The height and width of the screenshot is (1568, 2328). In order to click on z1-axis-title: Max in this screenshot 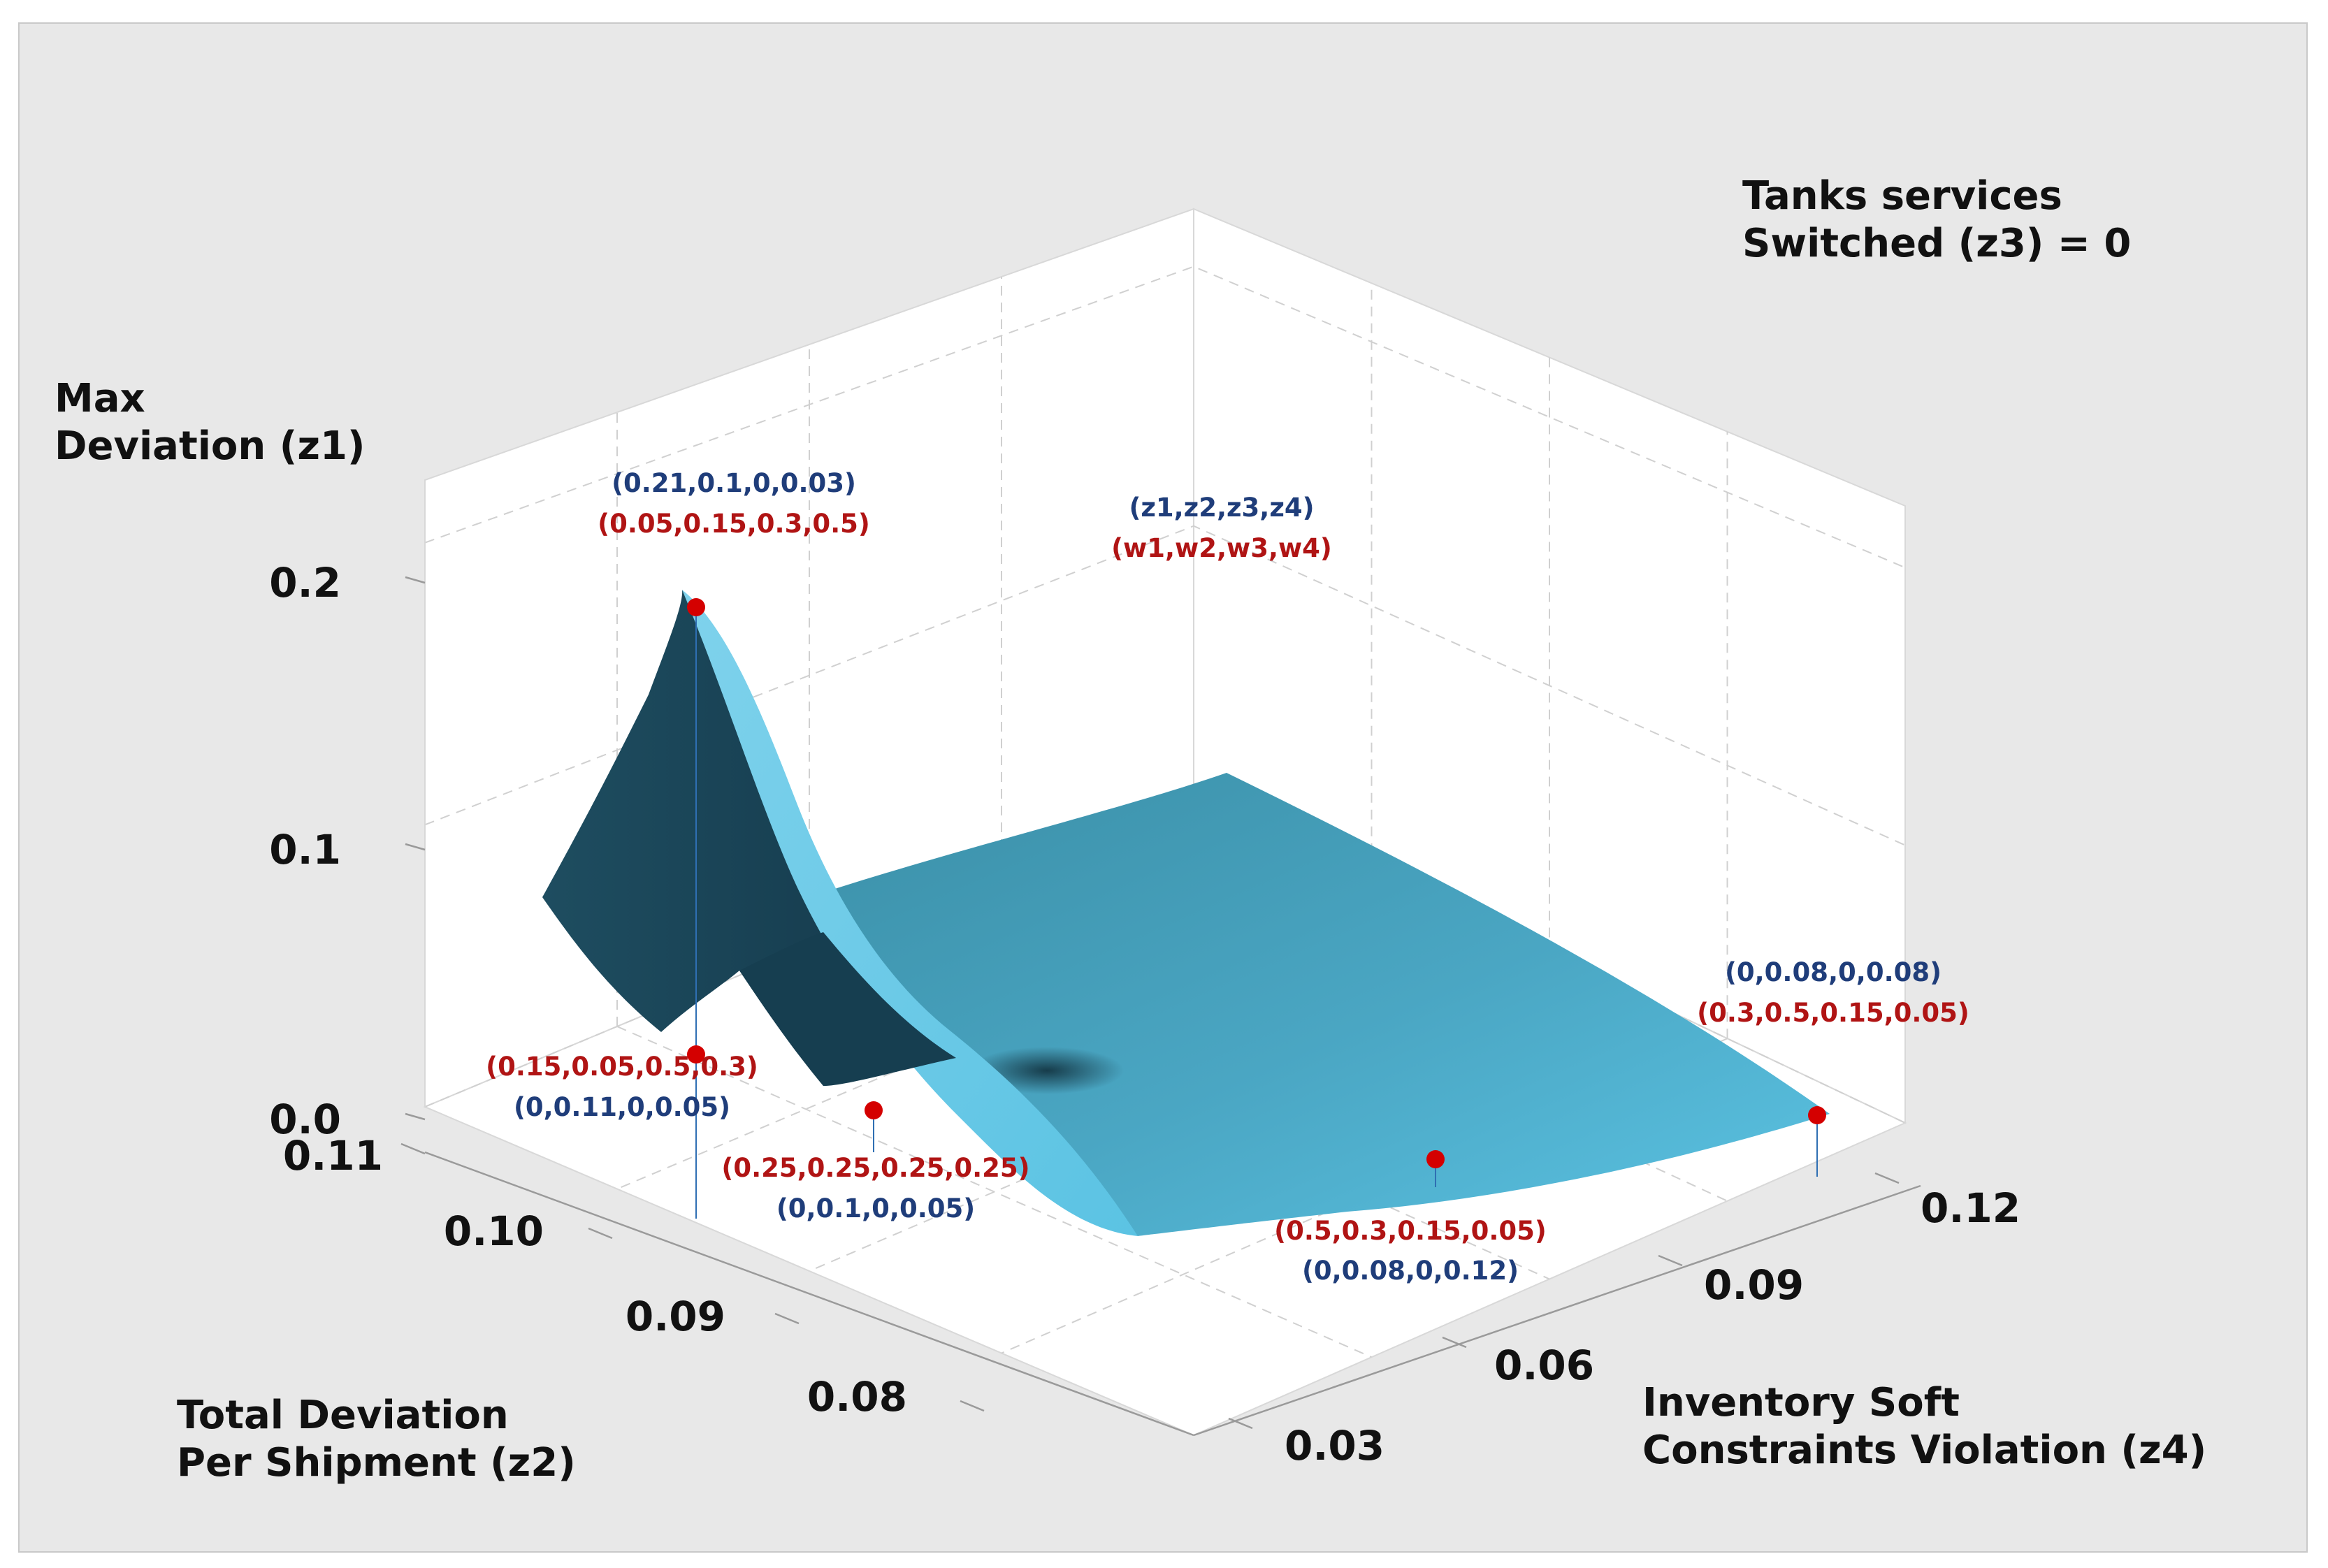, I will do `click(100, 398)`.